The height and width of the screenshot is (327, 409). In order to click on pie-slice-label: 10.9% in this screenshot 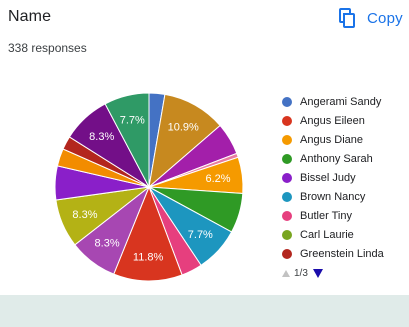, I will do `click(183, 127)`.